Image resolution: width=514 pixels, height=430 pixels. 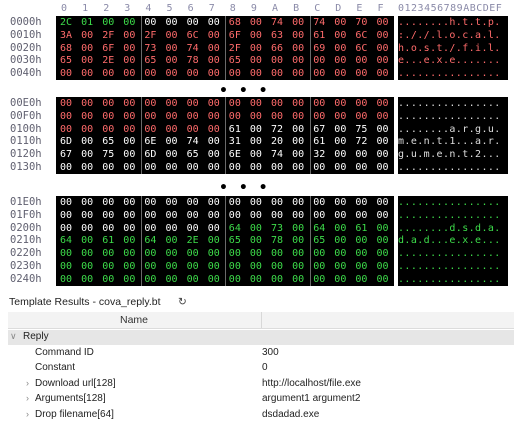 What do you see at coordinates (108, 155) in the screenshot?
I see `hex-byte: 75` at bounding box center [108, 155].